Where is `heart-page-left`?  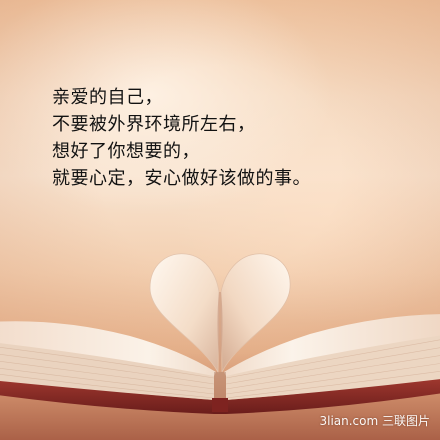
heart-page-left is located at coordinates (184, 313).